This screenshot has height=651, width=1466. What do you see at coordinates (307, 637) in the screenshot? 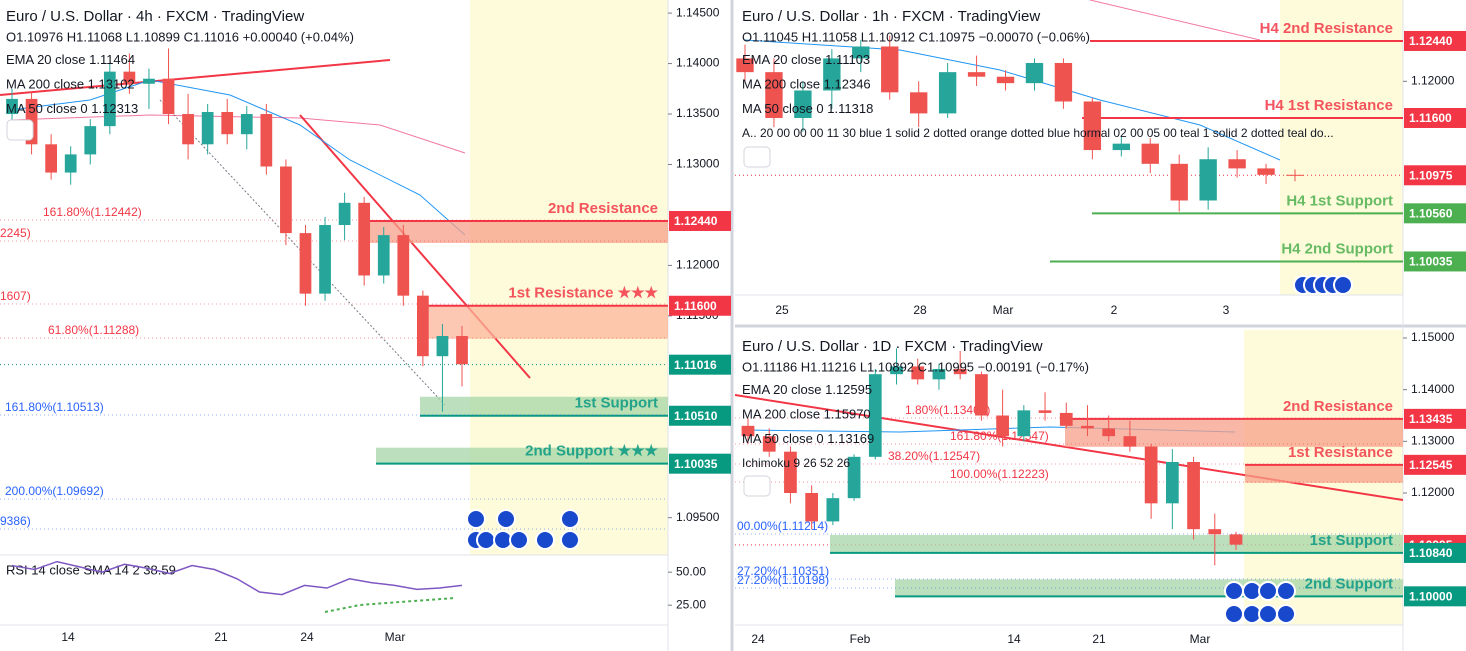
I see `x-tick-label: 24` at bounding box center [307, 637].